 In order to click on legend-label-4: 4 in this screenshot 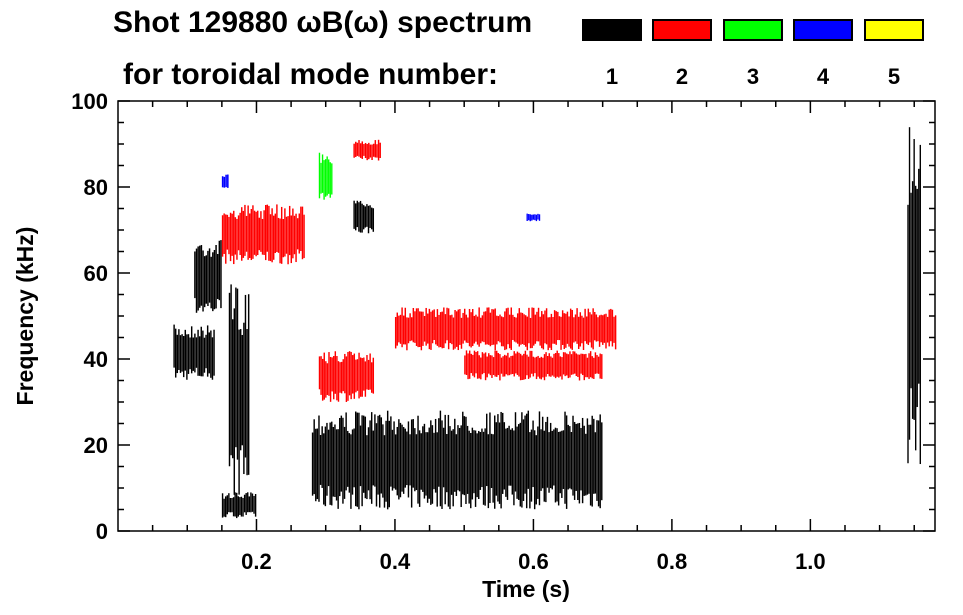, I will do `click(823, 76)`.